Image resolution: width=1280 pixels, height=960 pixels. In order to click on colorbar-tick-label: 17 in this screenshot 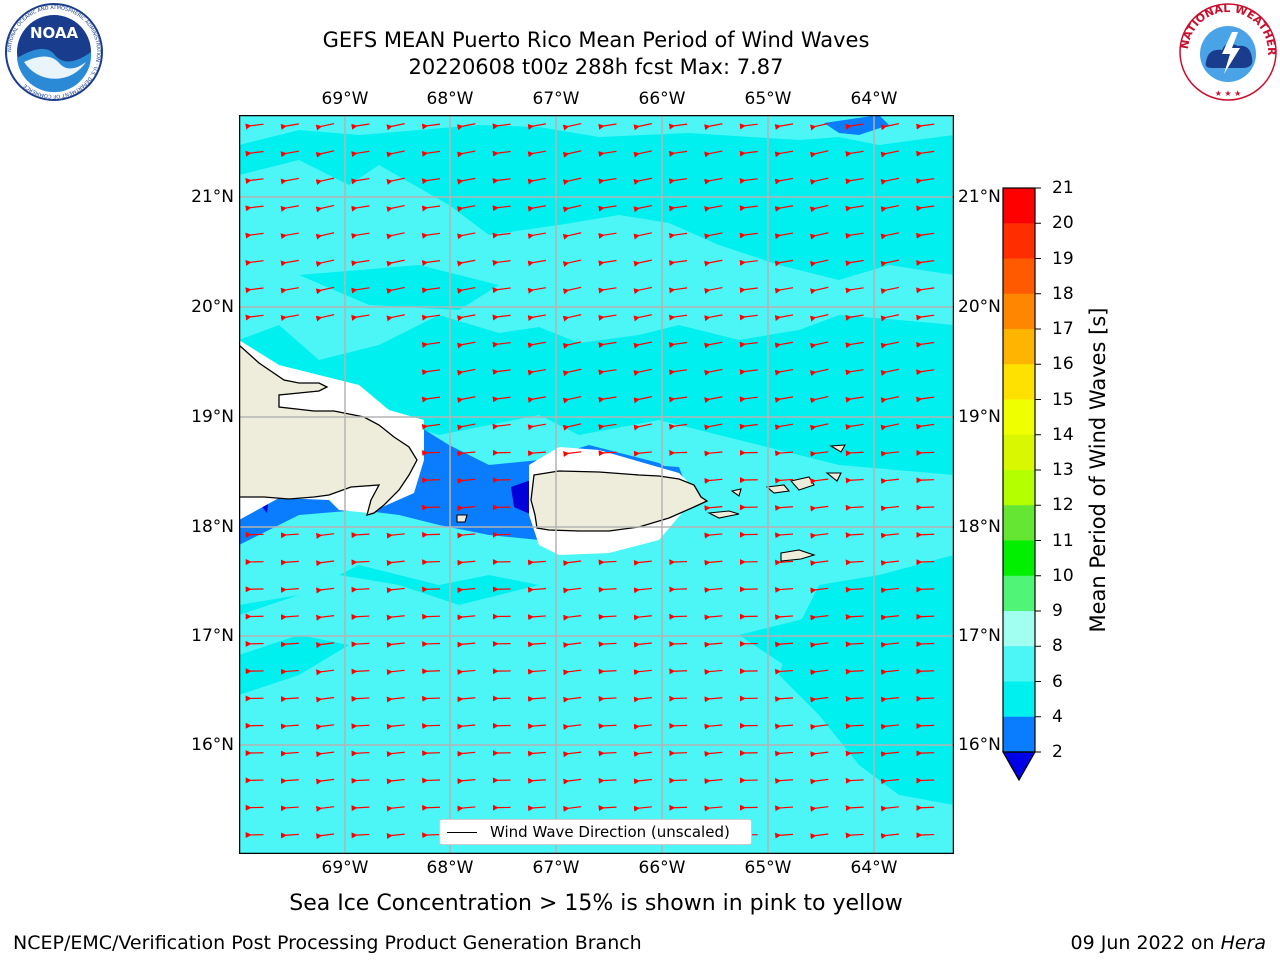, I will do `click(1063, 329)`.